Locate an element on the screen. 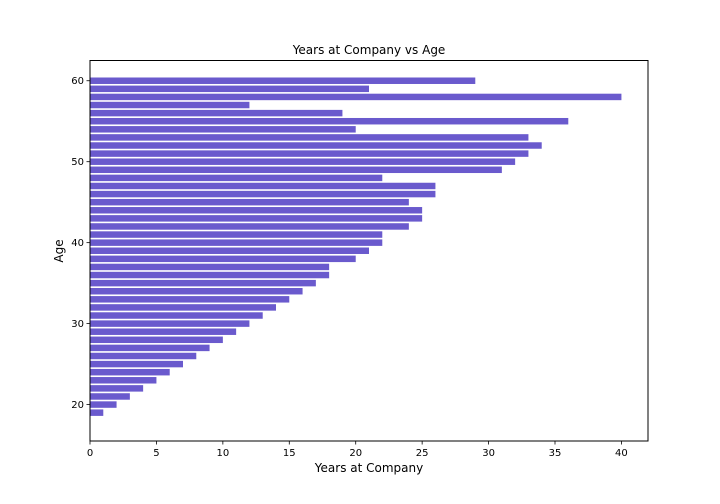 The width and height of the screenshot is (720, 504). y-ticks-group: 20 30 40 50 60 is located at coordinates (80, 243).